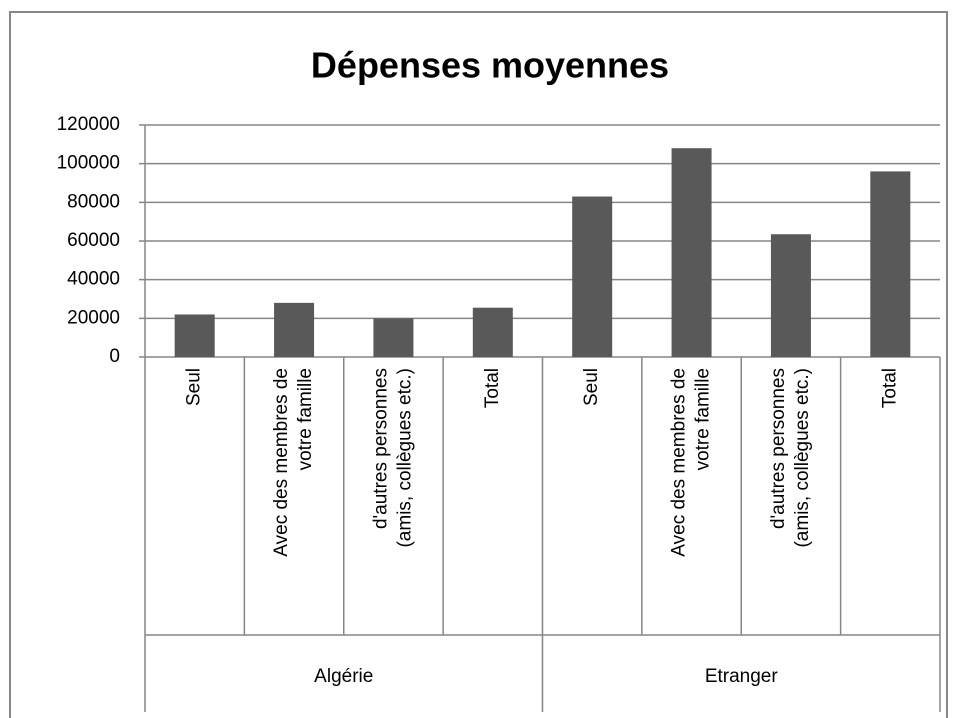 This screenshot has height=718, width=958. I want to click on y-tick-label: 100000, so click(88, 163).